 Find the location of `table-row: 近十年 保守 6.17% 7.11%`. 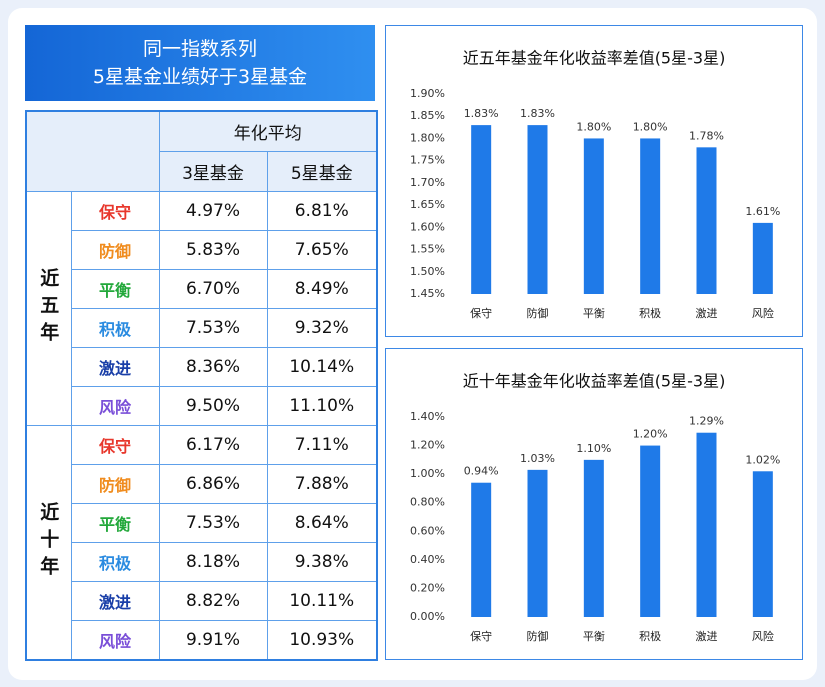

table-row: 近十年 保守 6.17% 7.11% is located at coordinates (201, 543).